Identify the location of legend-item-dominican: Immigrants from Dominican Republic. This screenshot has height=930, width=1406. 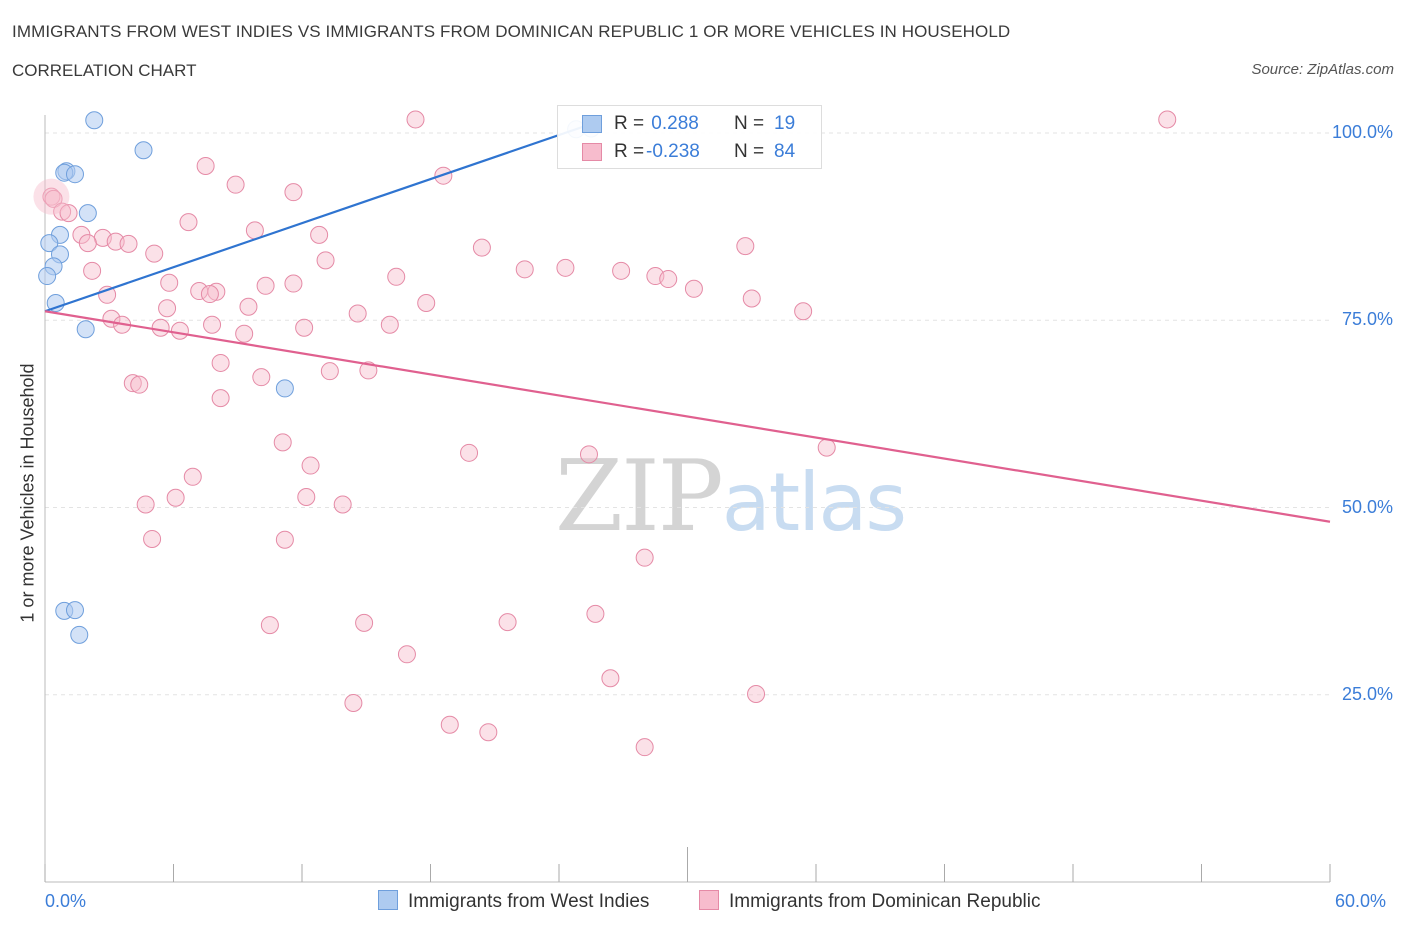
(870, 902).